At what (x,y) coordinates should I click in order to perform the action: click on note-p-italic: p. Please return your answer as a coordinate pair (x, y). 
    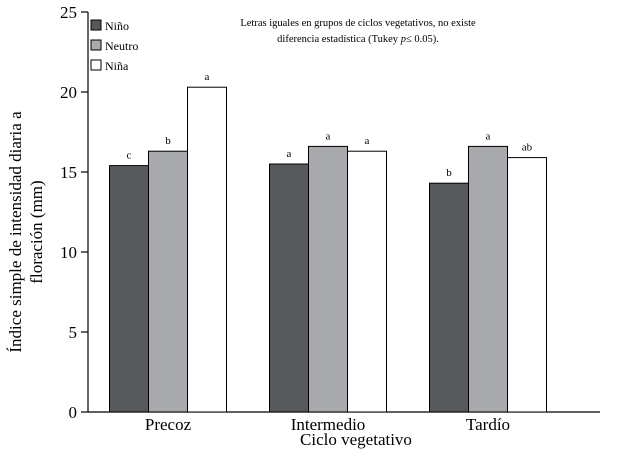
    Looking at the image, I should click on (403, 39).